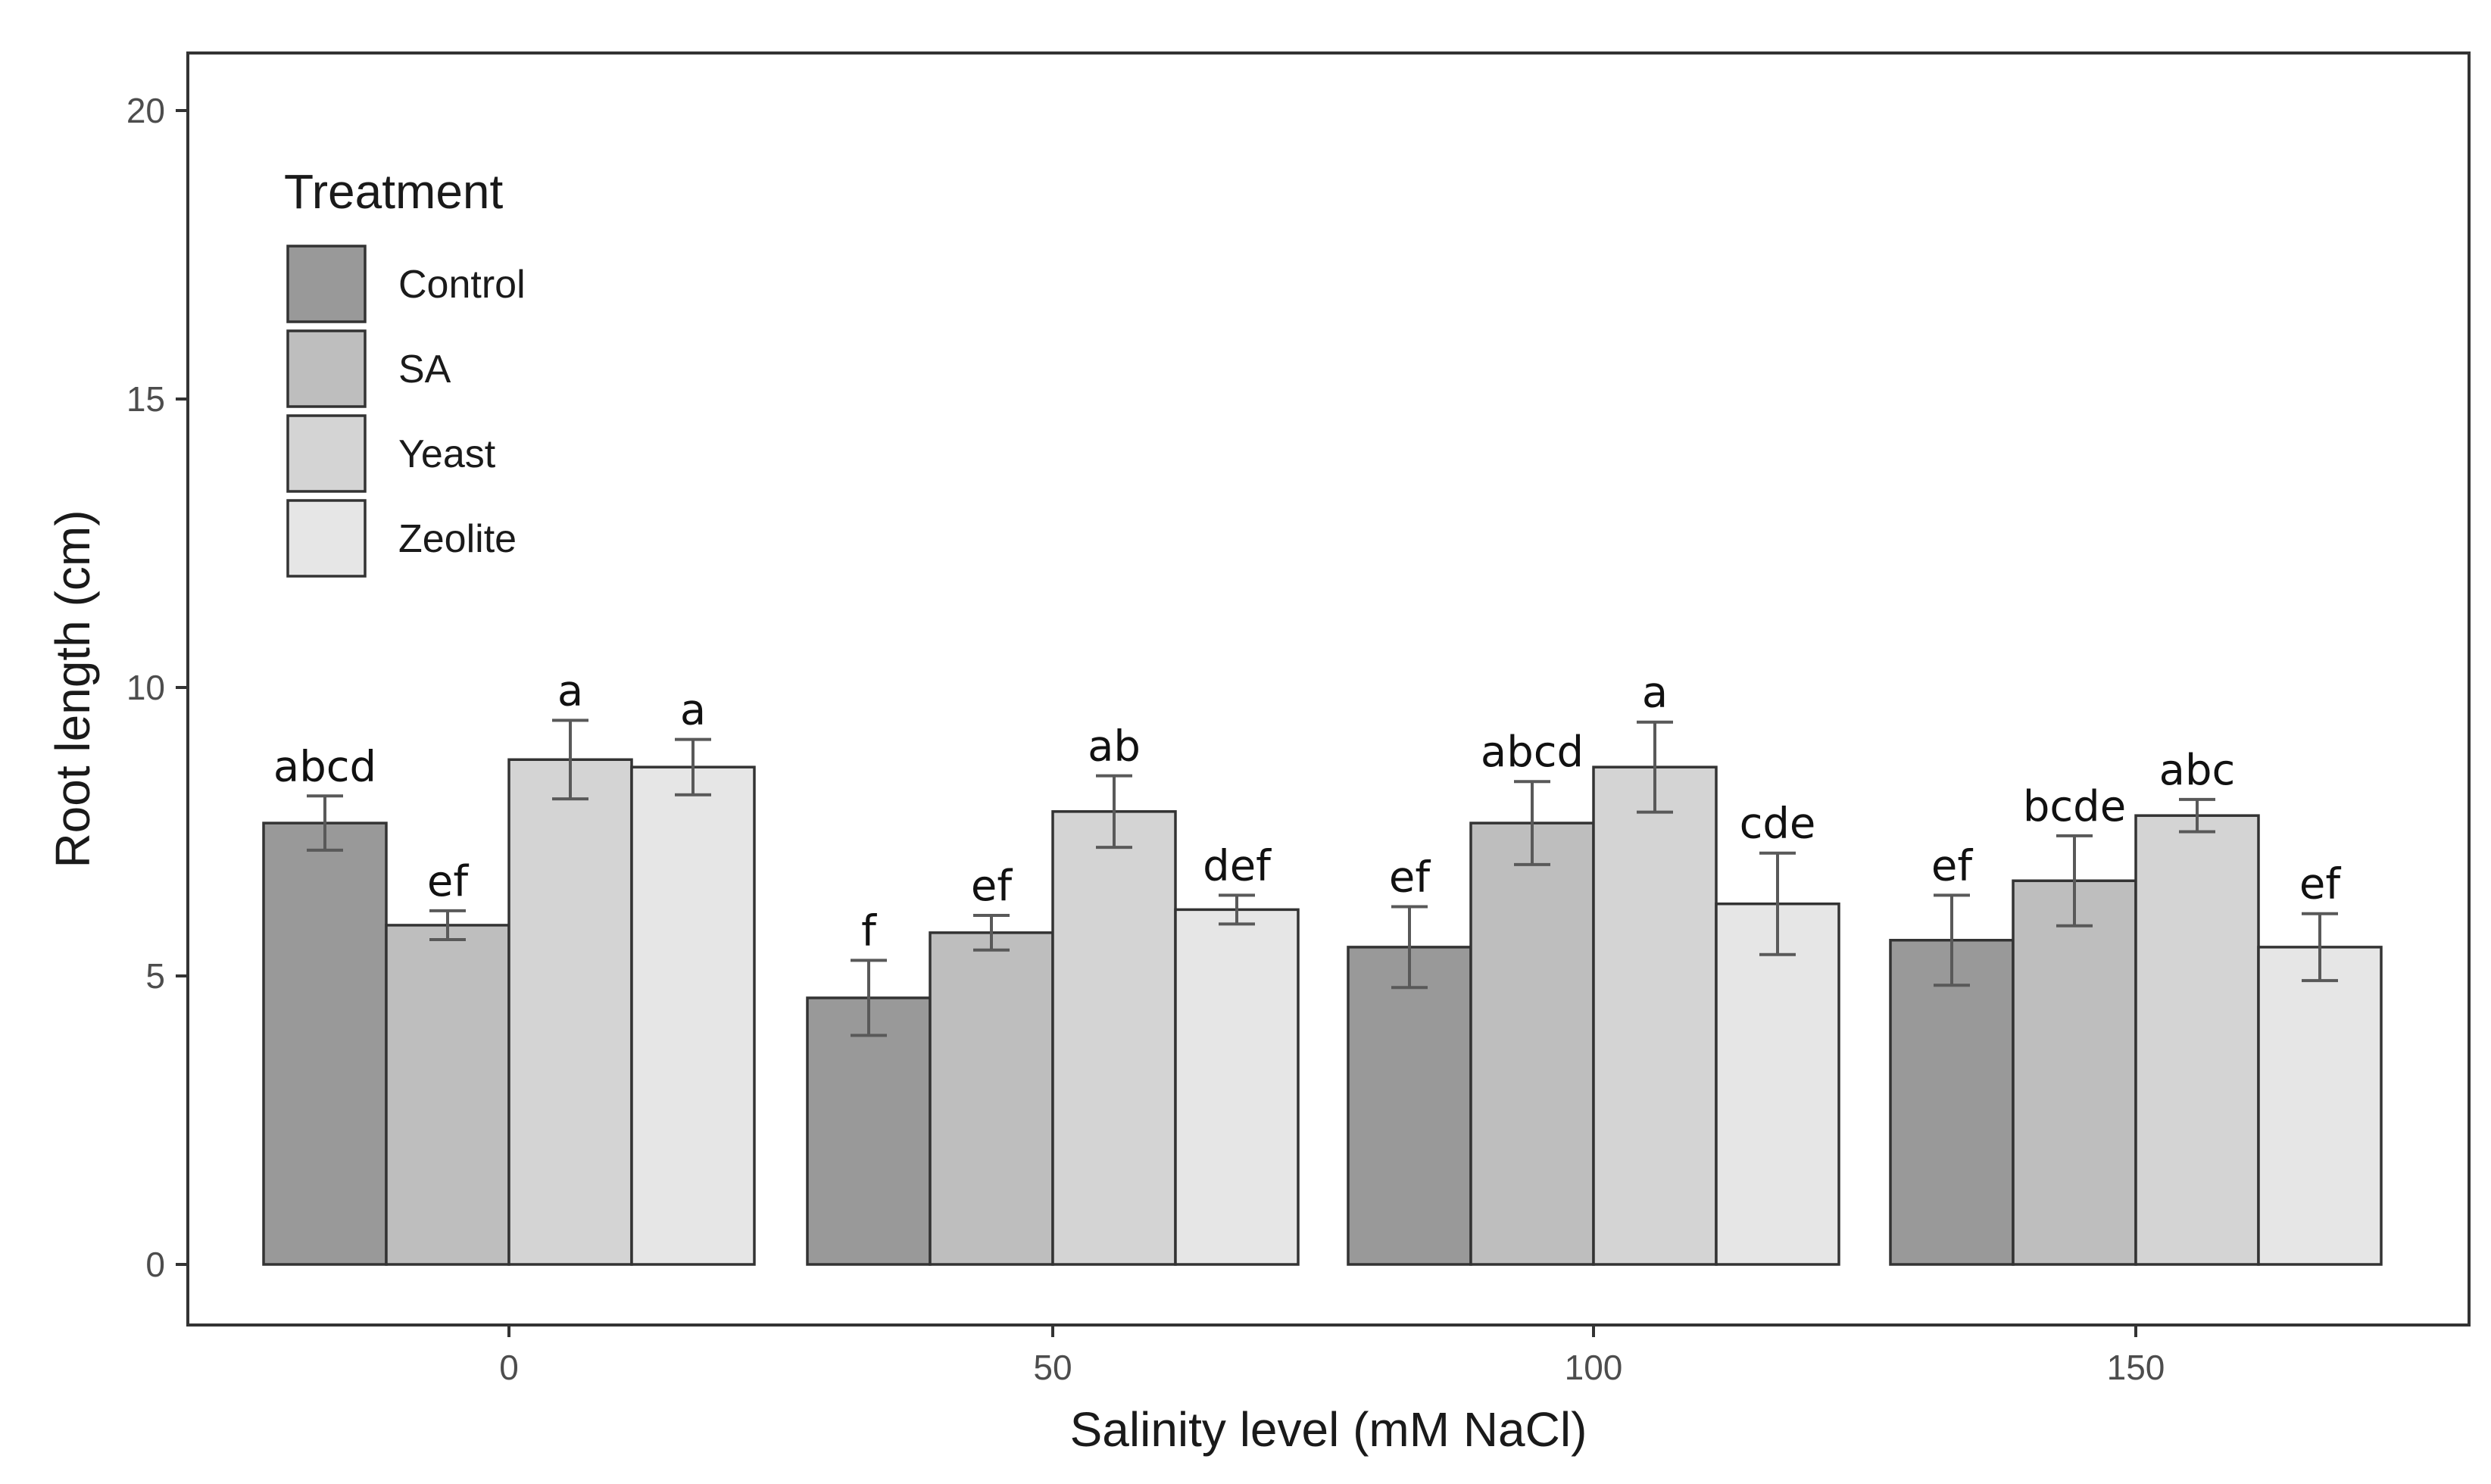 Image resolution: width=2491 pixels, height=1484 pixels. What do you see at coordinates (2136, 1367) in the screenshot?
I see `x-tick-label: 150` at bounding box center [2136, 1367].